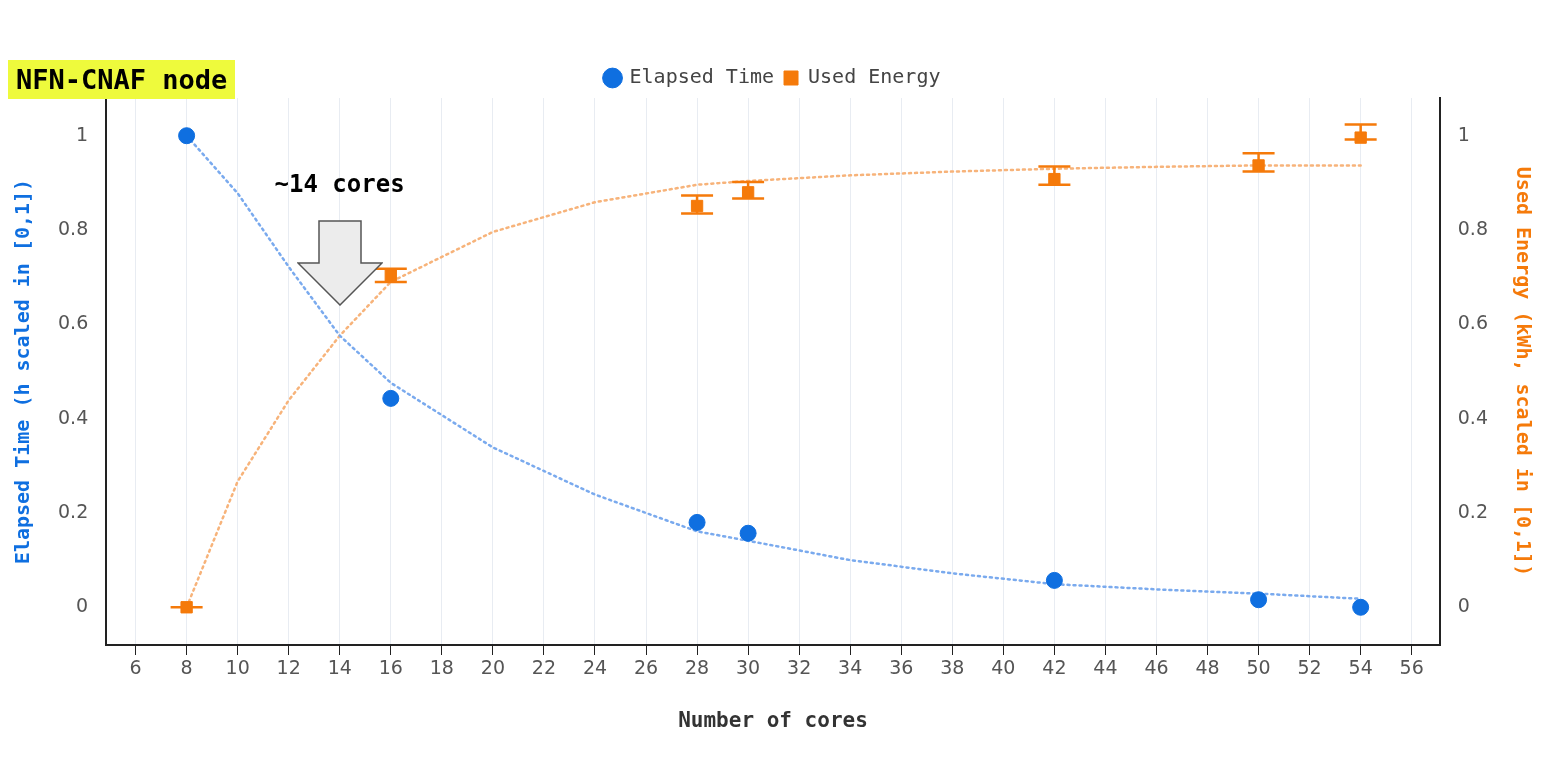  I want to click on x-tick-label: 52, so click(1309, 667).